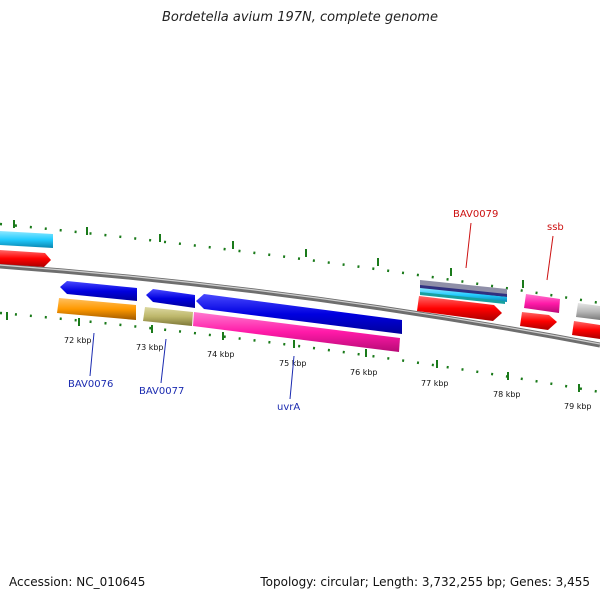 The image size is (600, 600). What do you see at coordinates (507, 394) in the screenshot?
I see `tick-label-78kbp: 78 kbp` at bounding box center [507, 394].